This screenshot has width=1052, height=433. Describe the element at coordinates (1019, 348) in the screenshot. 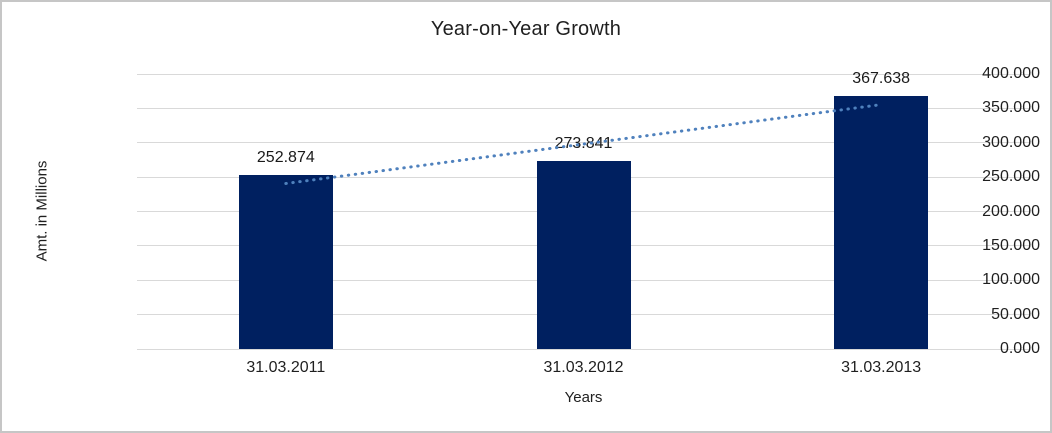

I see `y-tick-label: 0.000` at that location.